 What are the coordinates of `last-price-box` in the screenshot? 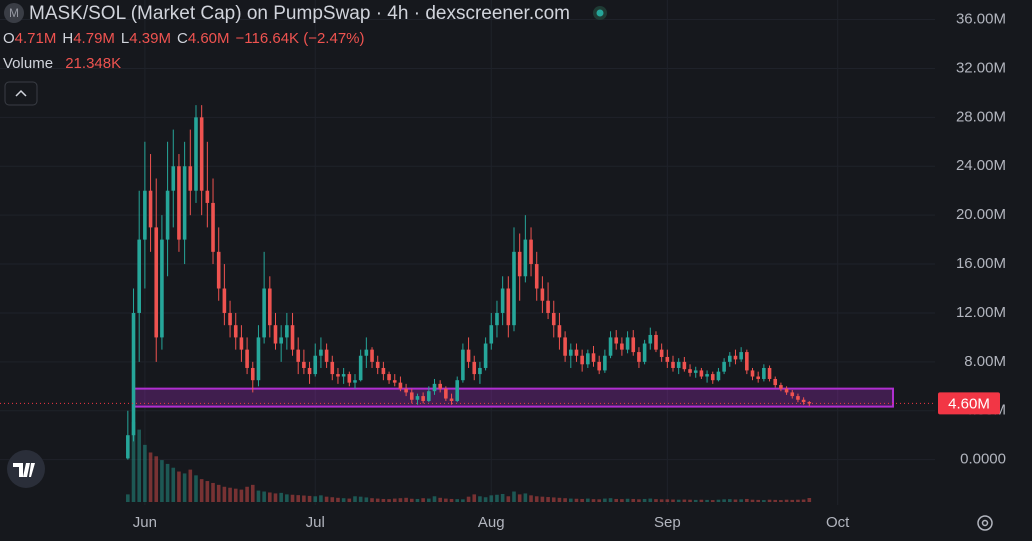 It's located at (969, 403).